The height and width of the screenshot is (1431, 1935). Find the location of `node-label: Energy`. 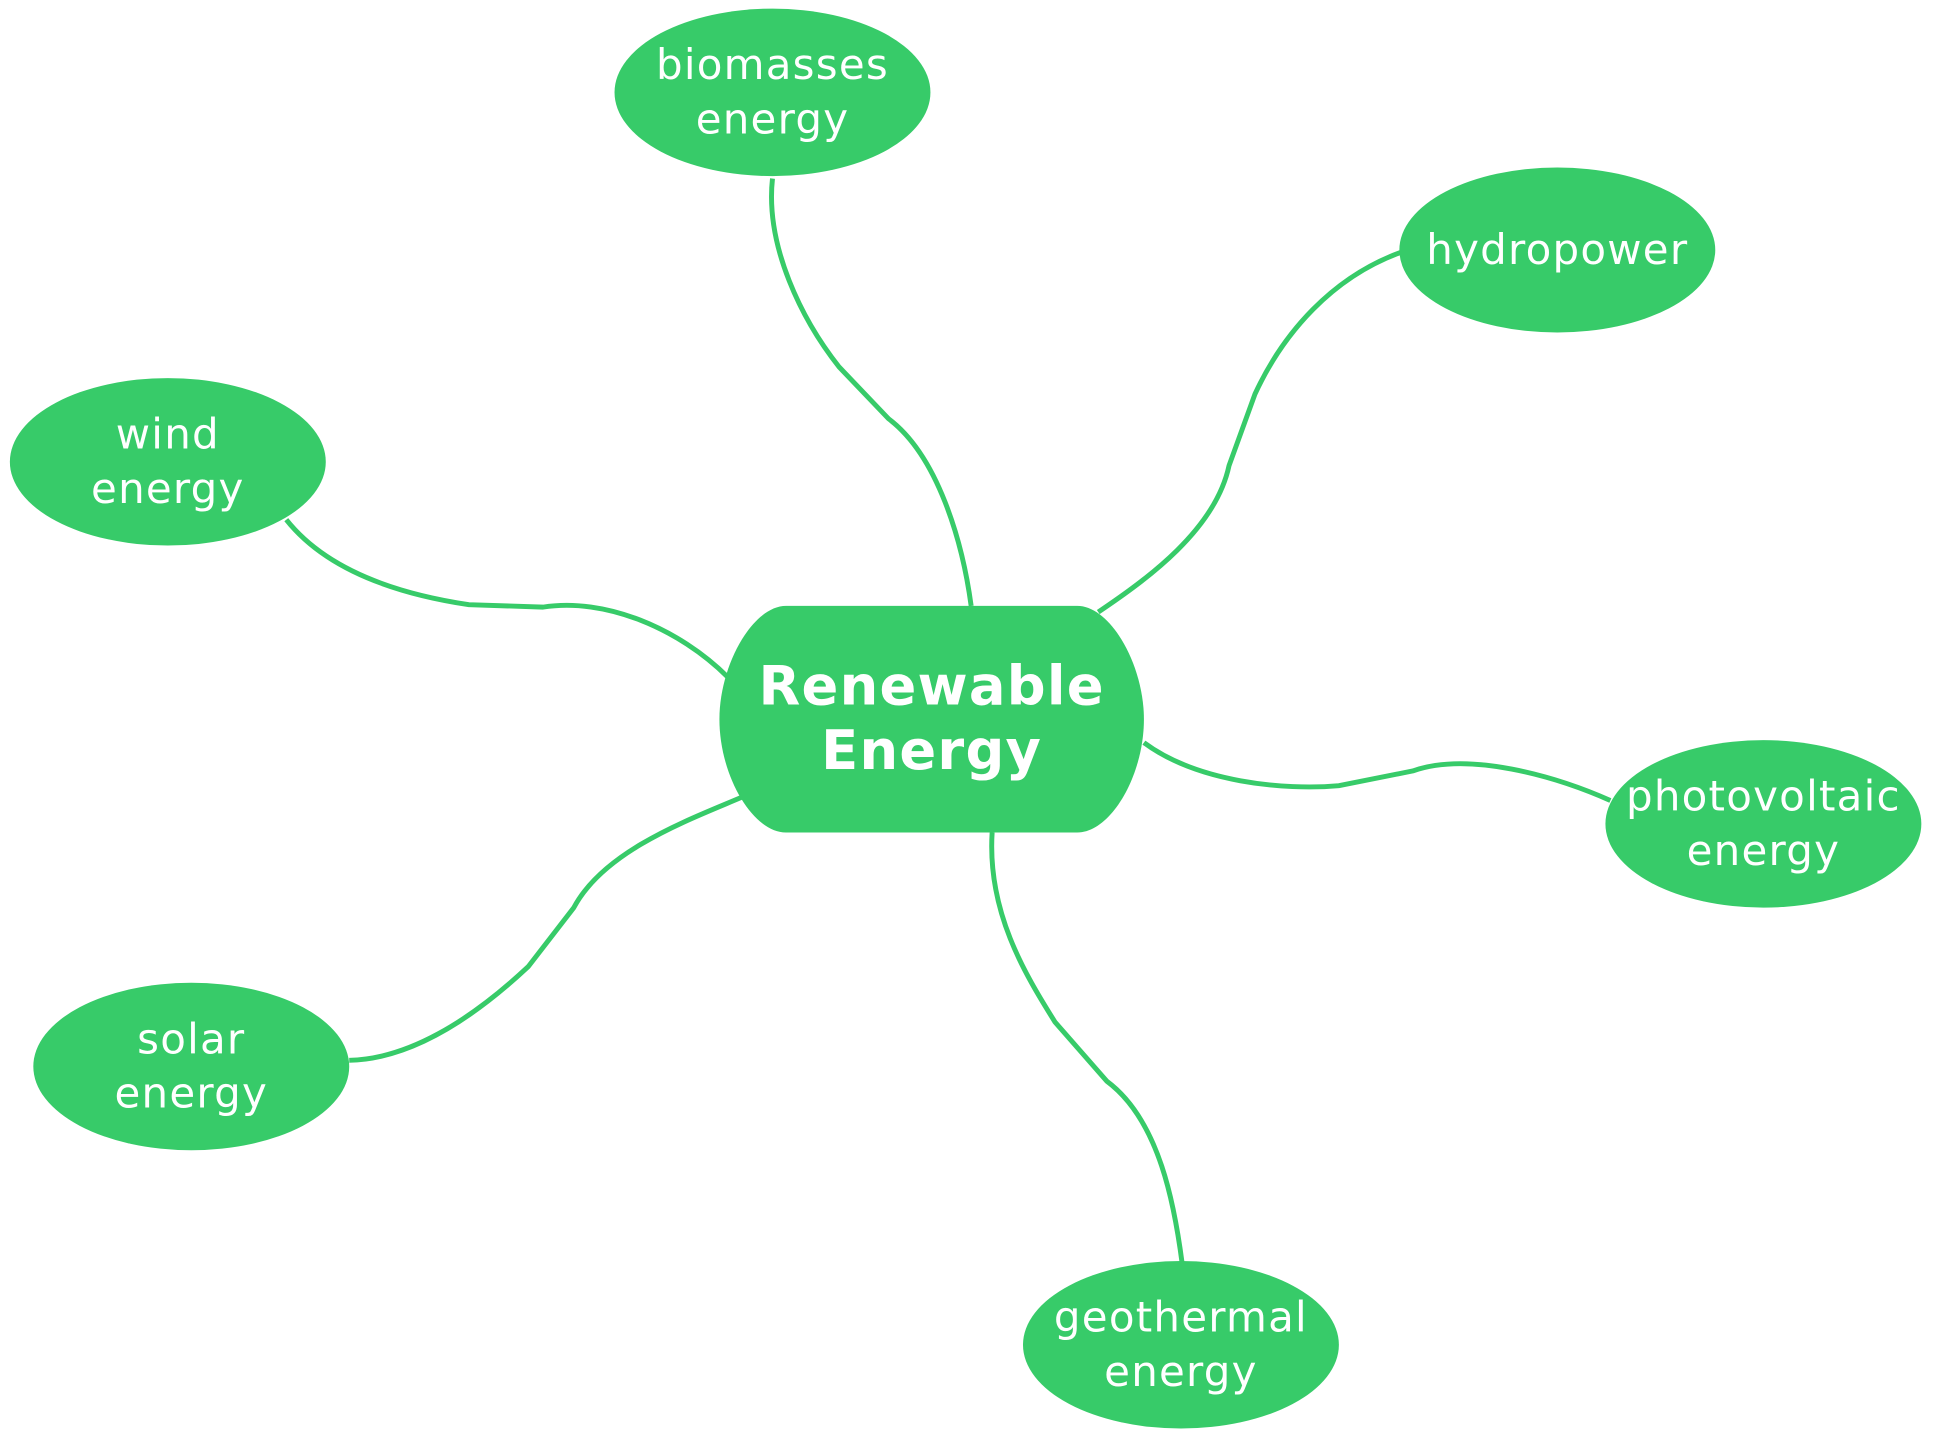

node-label: Energy is located at coordinates (931, 750).